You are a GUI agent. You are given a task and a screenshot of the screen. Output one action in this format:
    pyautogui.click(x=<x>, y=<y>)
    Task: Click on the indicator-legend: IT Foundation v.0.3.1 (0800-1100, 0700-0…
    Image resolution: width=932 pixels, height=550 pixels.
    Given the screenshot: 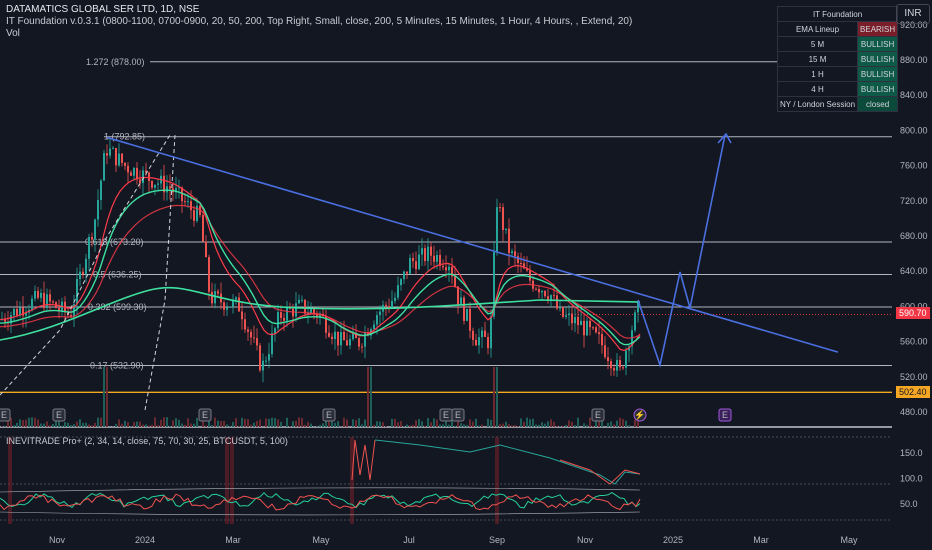 What is the action you would take?
    pyautogui.click(x=319, y=21)
    